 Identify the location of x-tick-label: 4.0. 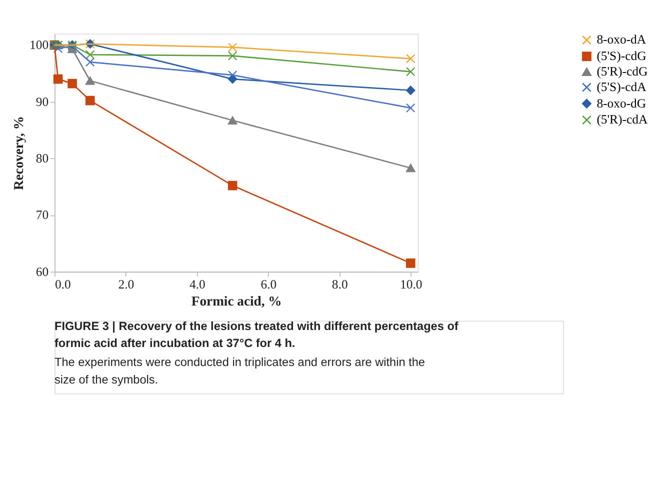
(197, 284).